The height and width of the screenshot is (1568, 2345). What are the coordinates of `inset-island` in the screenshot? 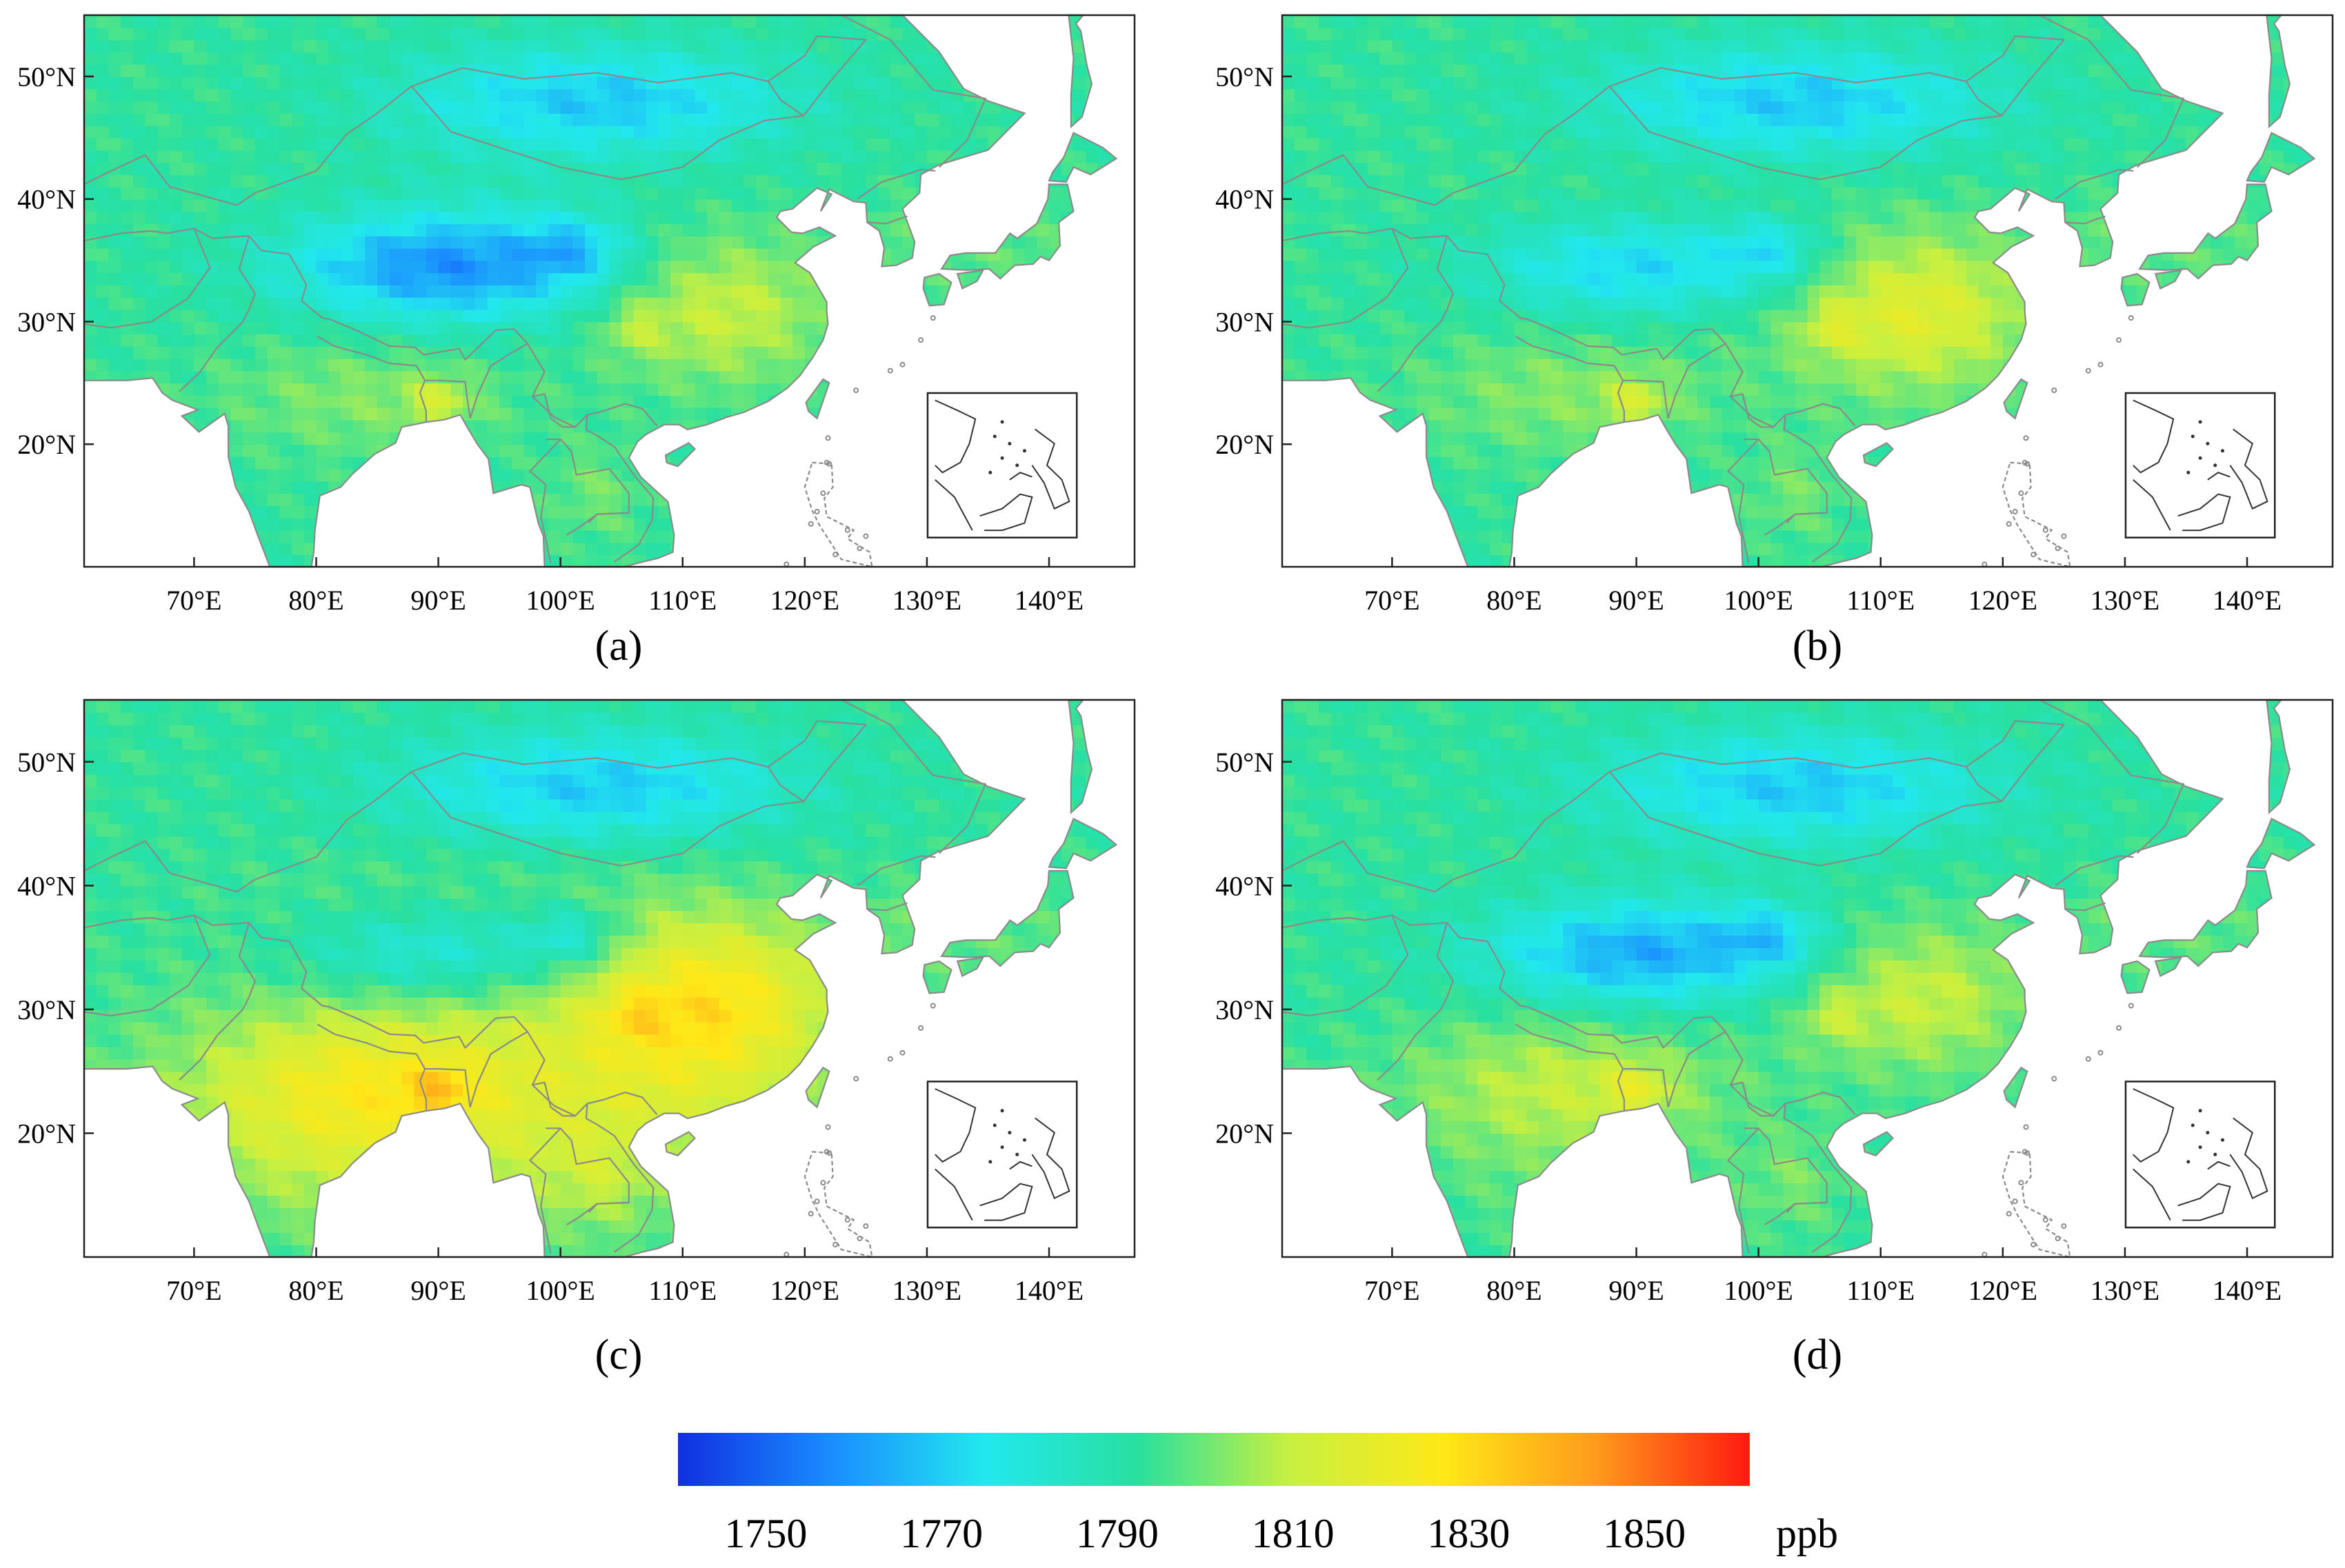 It's located at (1002, 458).